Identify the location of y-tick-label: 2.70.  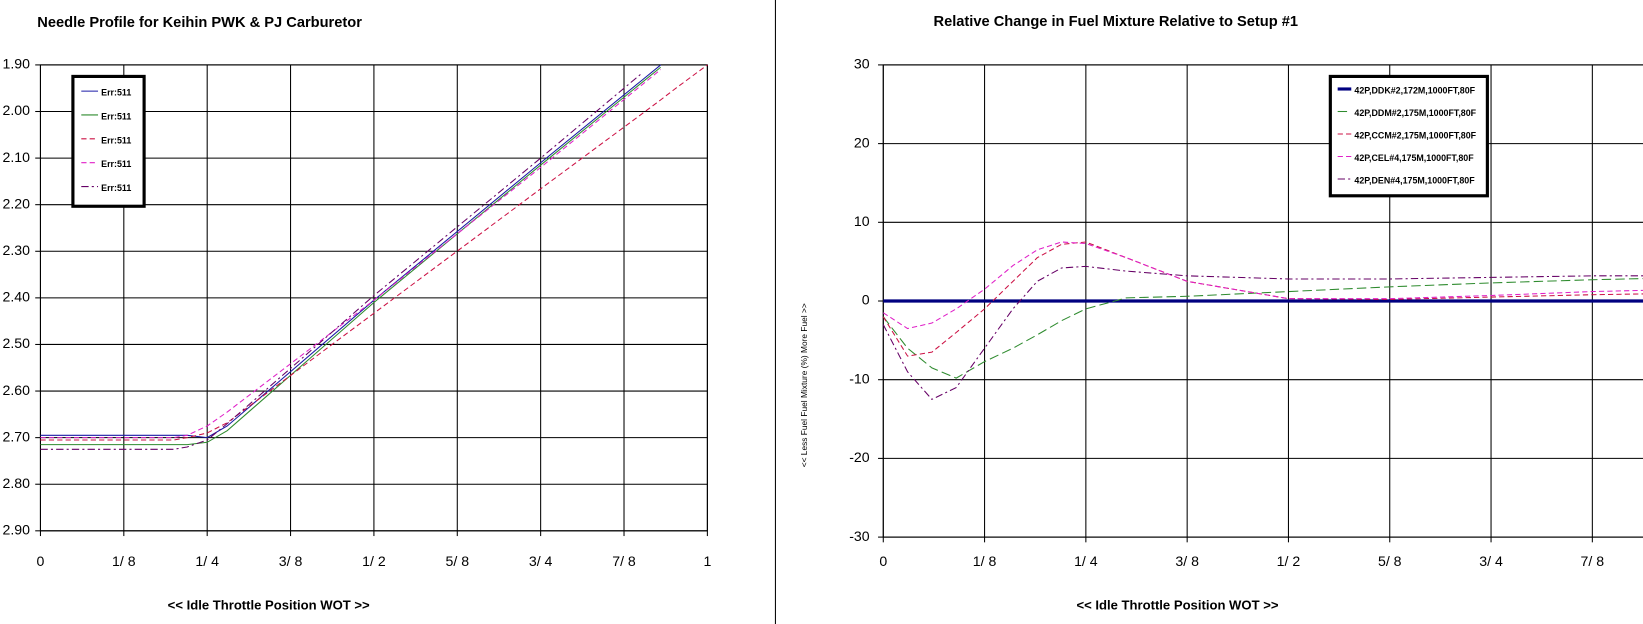
(16, 436).